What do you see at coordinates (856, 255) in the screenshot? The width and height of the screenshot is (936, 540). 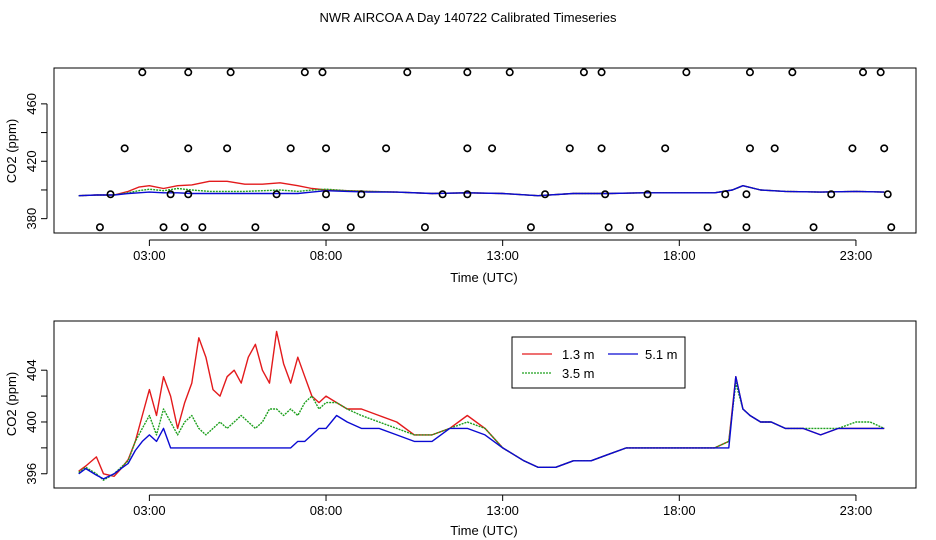 I see `top-x-tick-label: 23:00` at bounding box center [856, 255].